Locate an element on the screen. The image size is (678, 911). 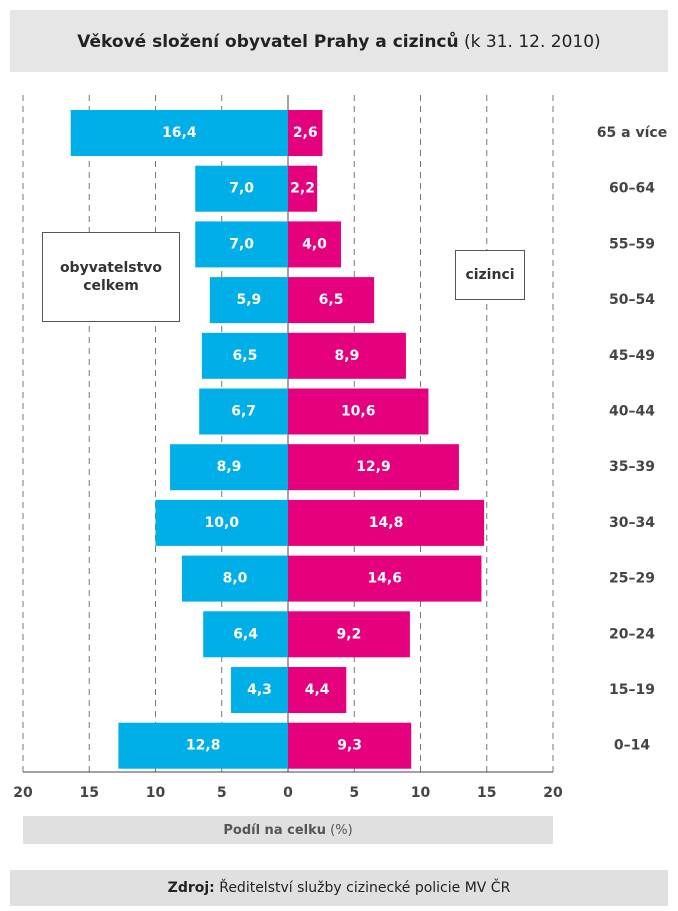
category-label: 20–24 is located at coordinates (632, 634).